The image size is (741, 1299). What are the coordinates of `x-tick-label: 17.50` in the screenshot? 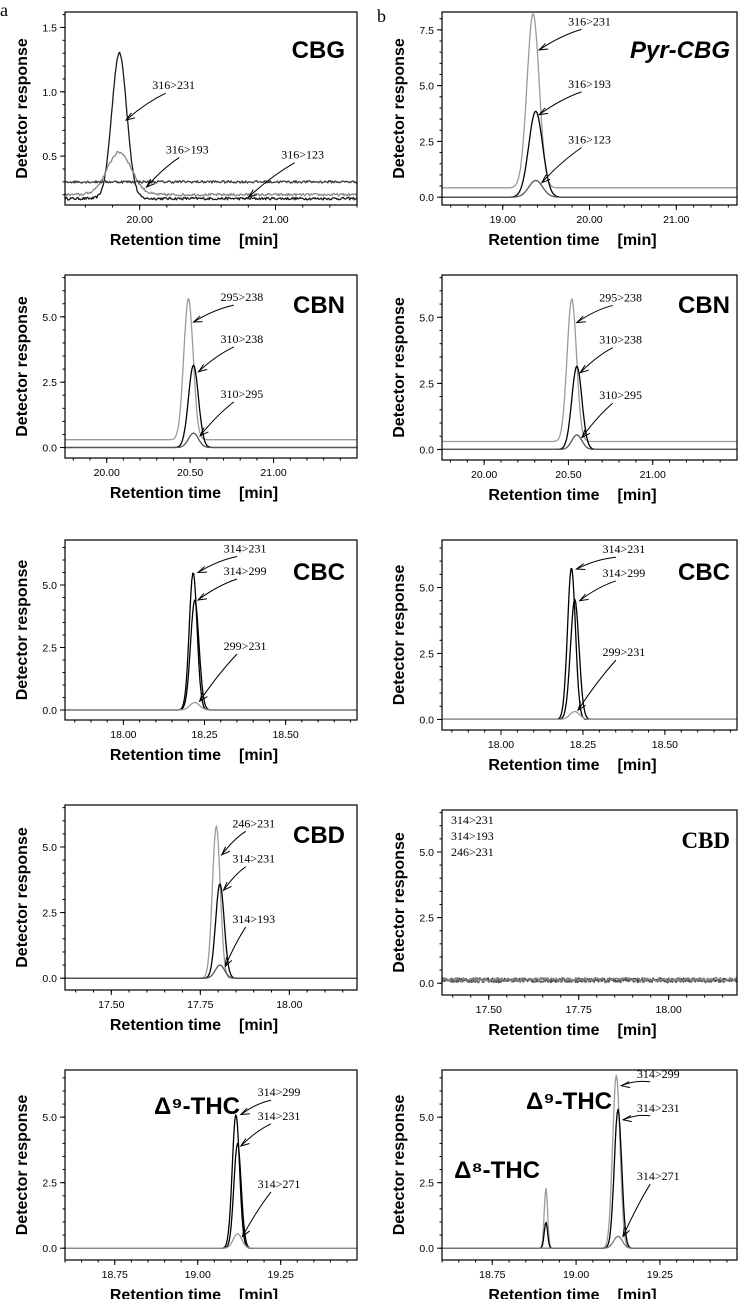 It's located at (489, 1010).